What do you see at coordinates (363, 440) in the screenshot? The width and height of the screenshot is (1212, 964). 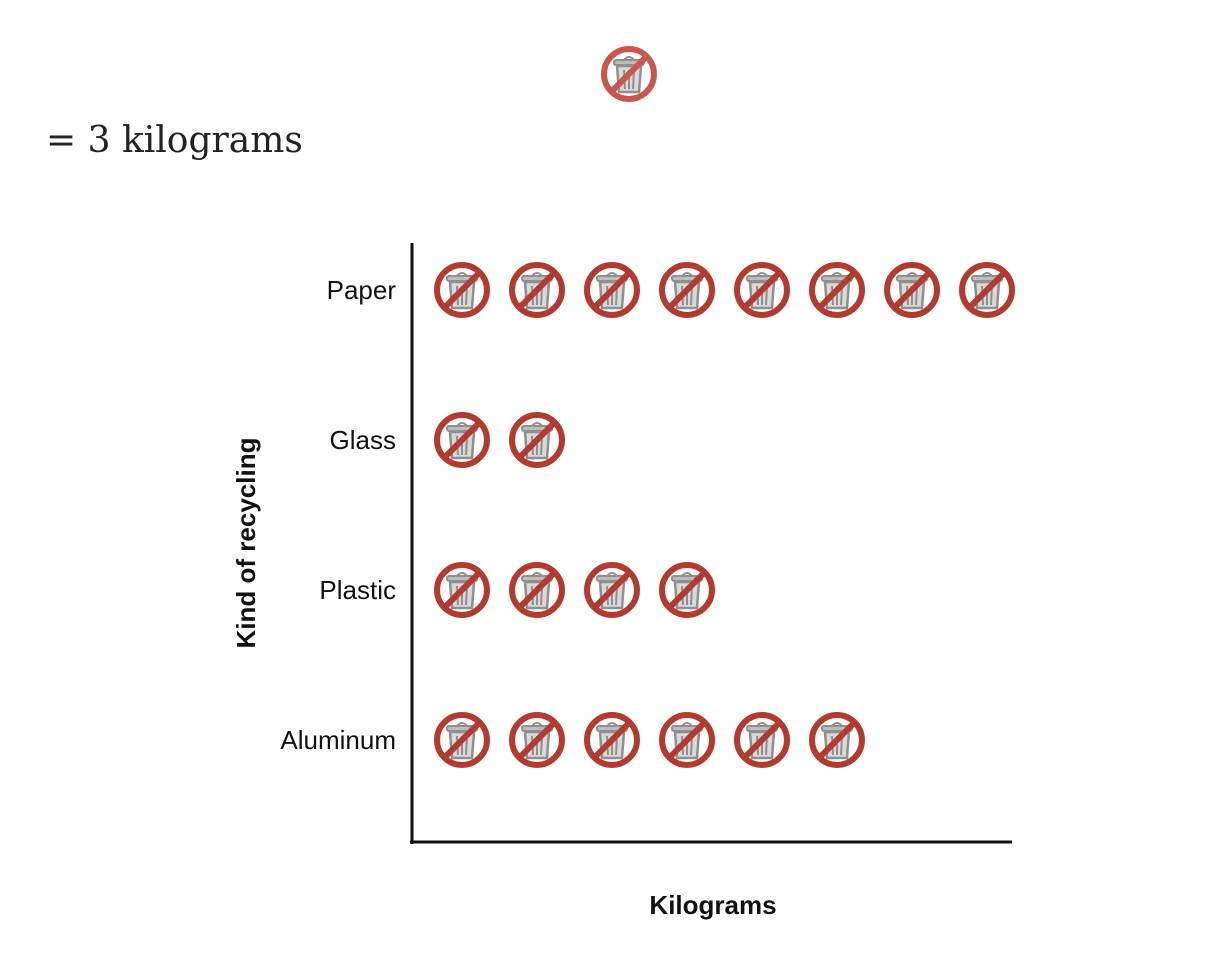 I see `category-label: Glass` at bounding box center [363, 440].